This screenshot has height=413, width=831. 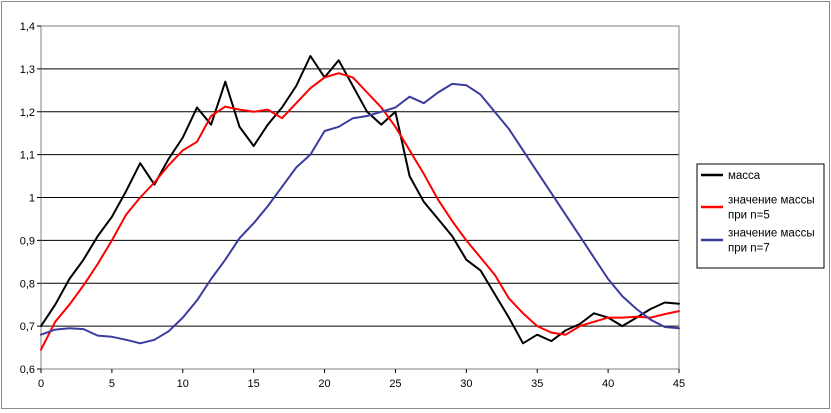 What do you see at coordinates (112, 384) in the screenshot?
I see `x-tick-label: 5` at bounding box center [112, 384].